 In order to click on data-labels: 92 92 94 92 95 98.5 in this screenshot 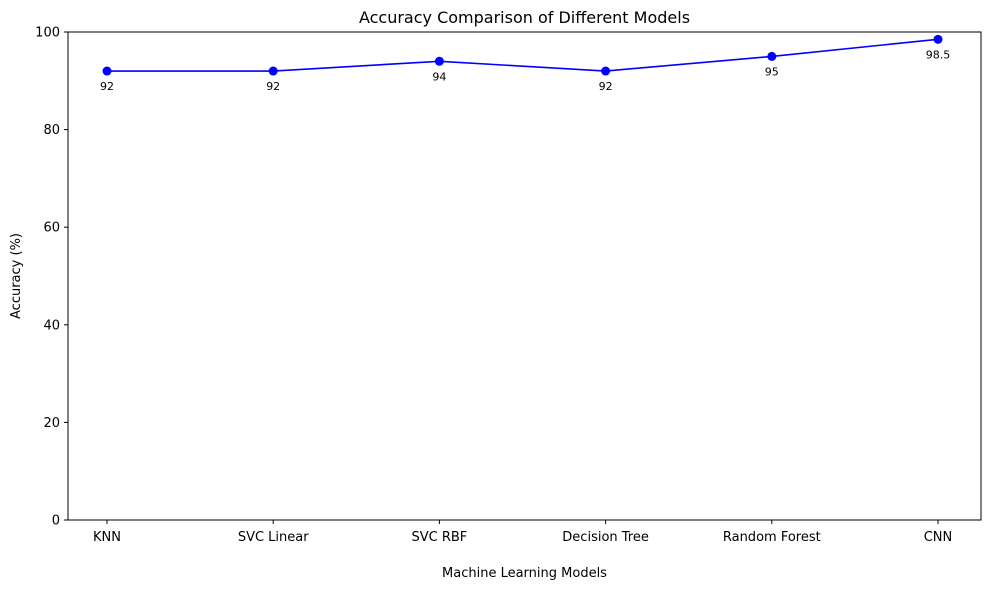, I will do `click(525, 70)`.